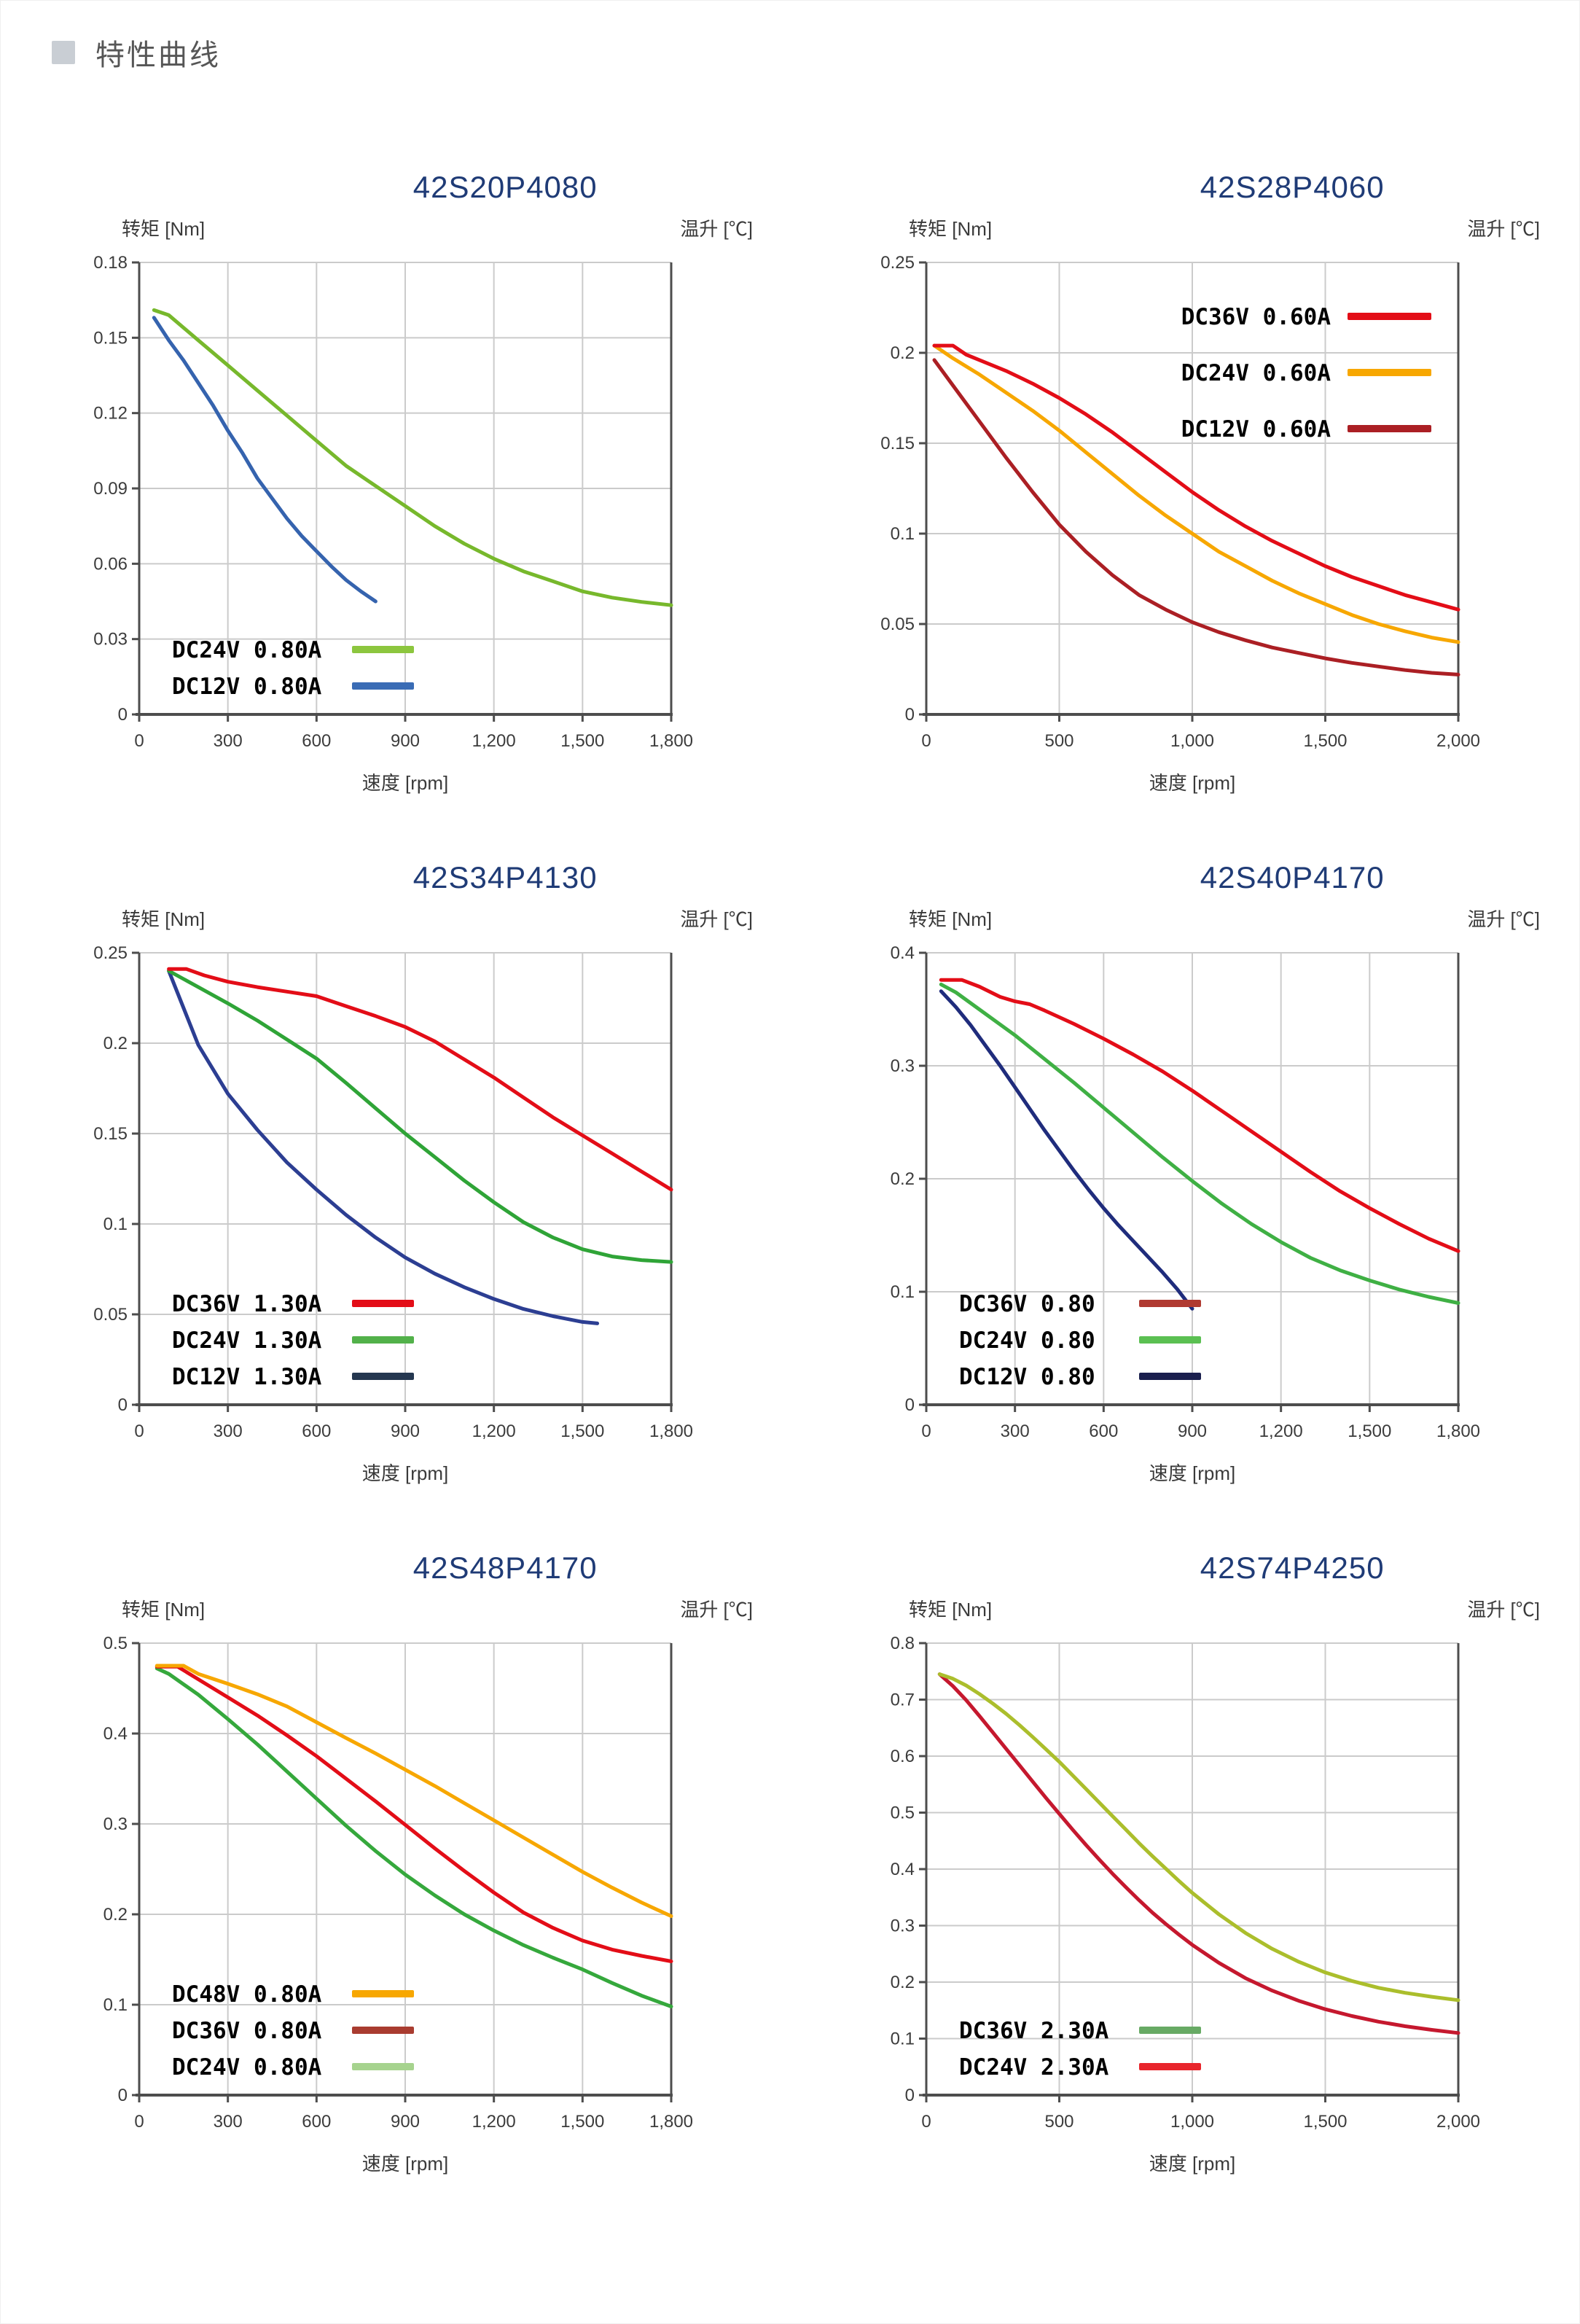  What do you see at coordinates (1027, 1304) in the screenshot?
I see `legend-item-label: DC36V 0.80` at bounding box center [1027, 1304].